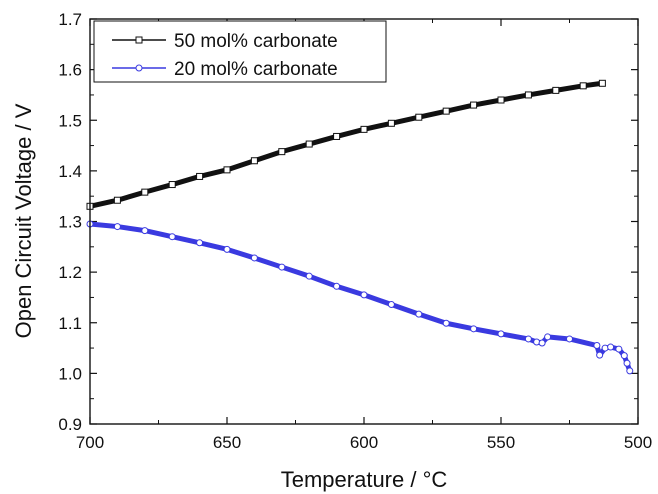 This screenshot has height=494, width=658. What do you see at coordinates (638, 442) in the screenshot?
I see `x-tick-label: 500` at bounding box center [638, 442].